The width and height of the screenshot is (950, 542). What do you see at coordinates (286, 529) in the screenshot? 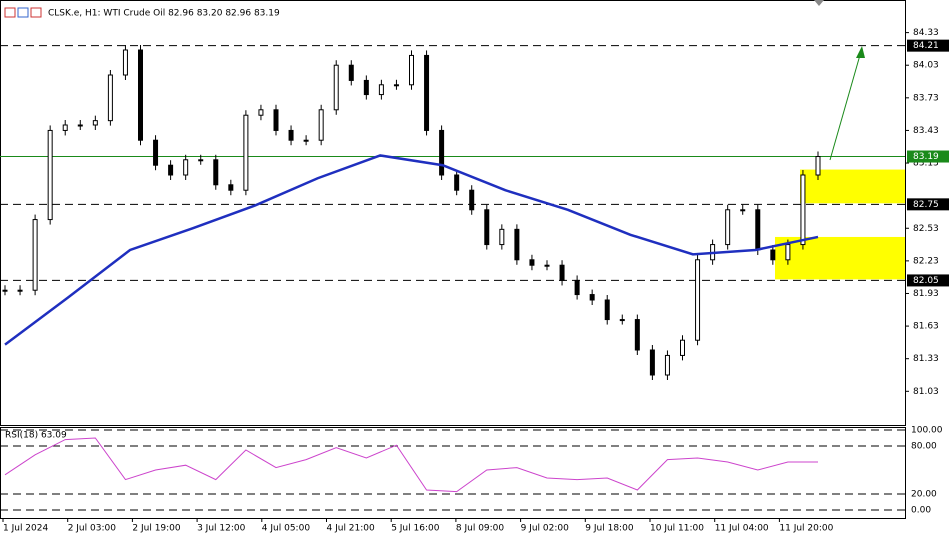
I see `x-tick-label: 4 Jul 05:00` at bounding box center [286, 529].